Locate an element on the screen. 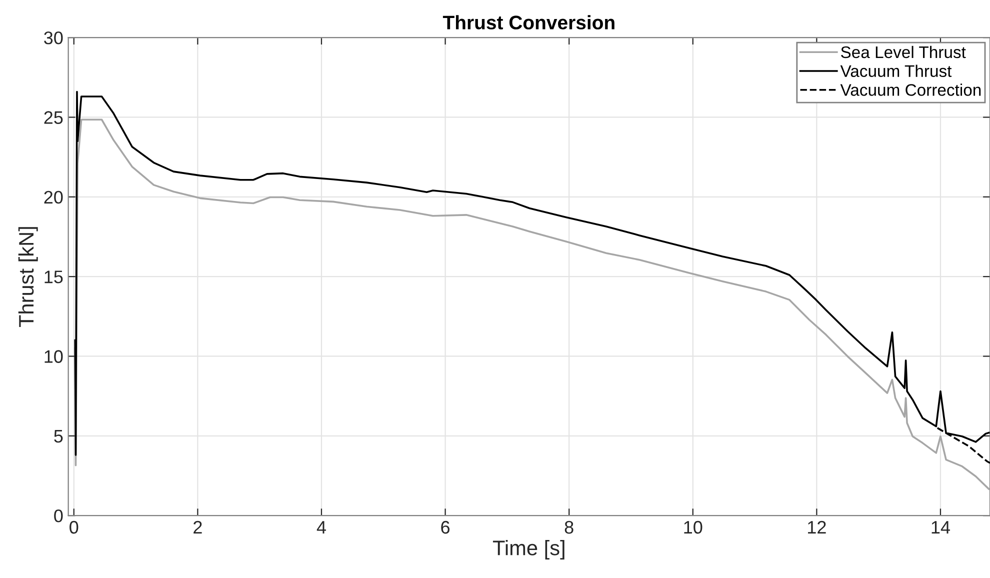 The height and width of the screenshot is (578, 990). legend-label: Vacuum Correction is located at coordinates (910, 90).